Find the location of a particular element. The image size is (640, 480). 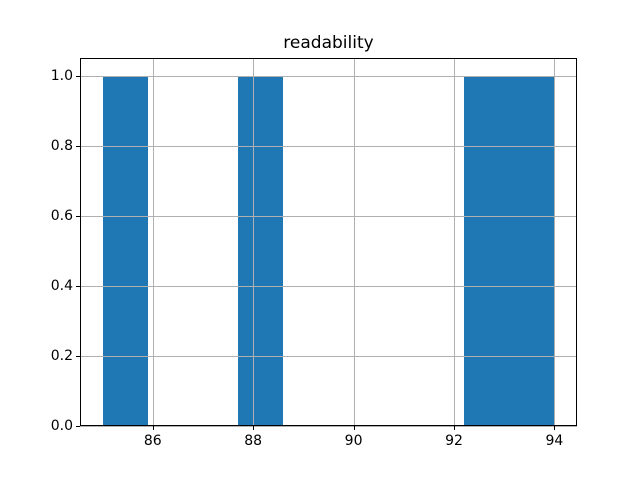

chart-title: readability is located at coordinates (328, 43).